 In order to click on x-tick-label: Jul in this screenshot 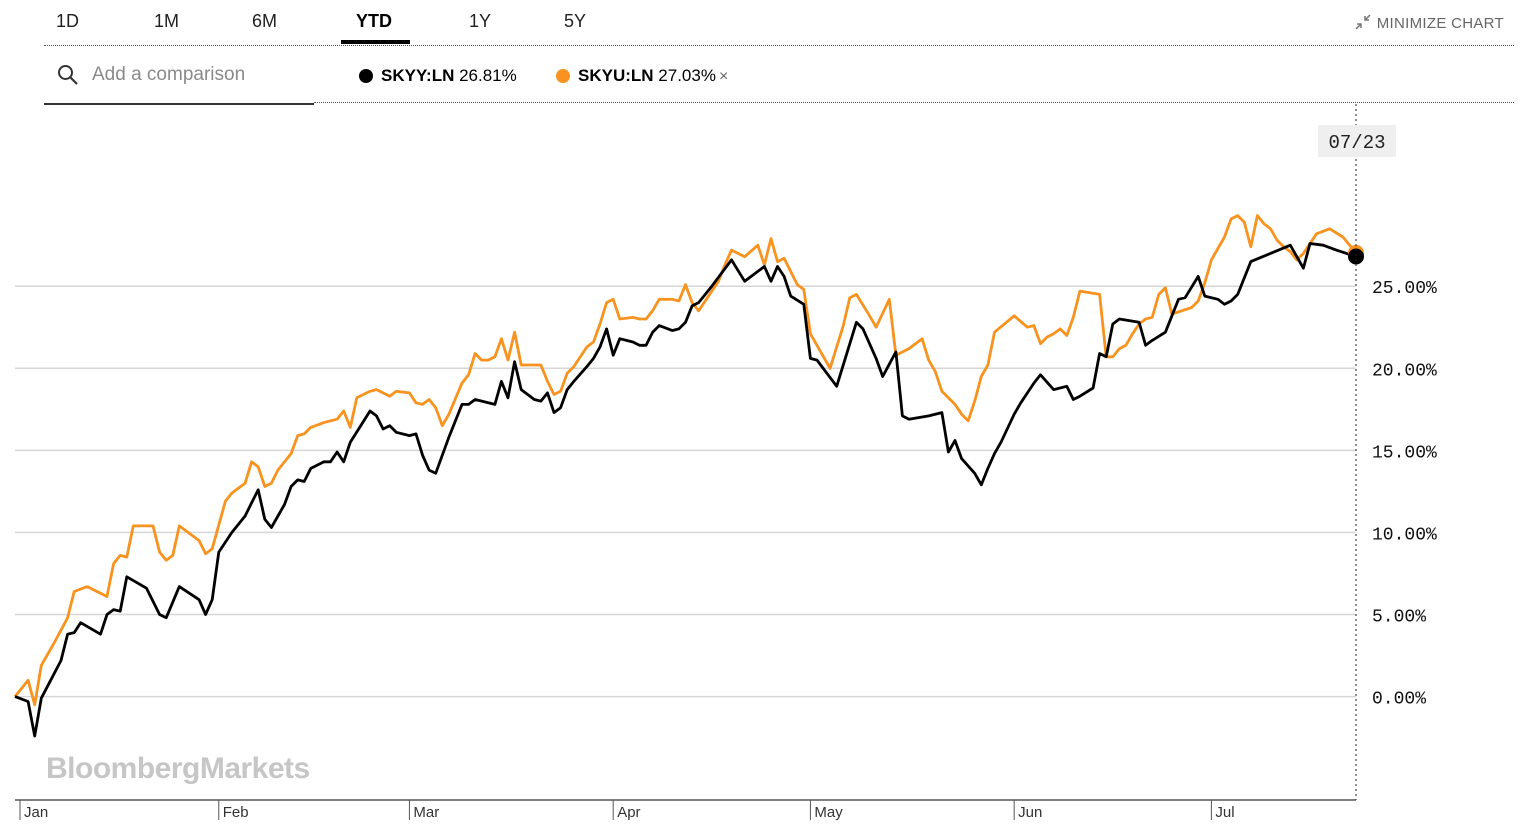, I will do `click(1224, 812)`.